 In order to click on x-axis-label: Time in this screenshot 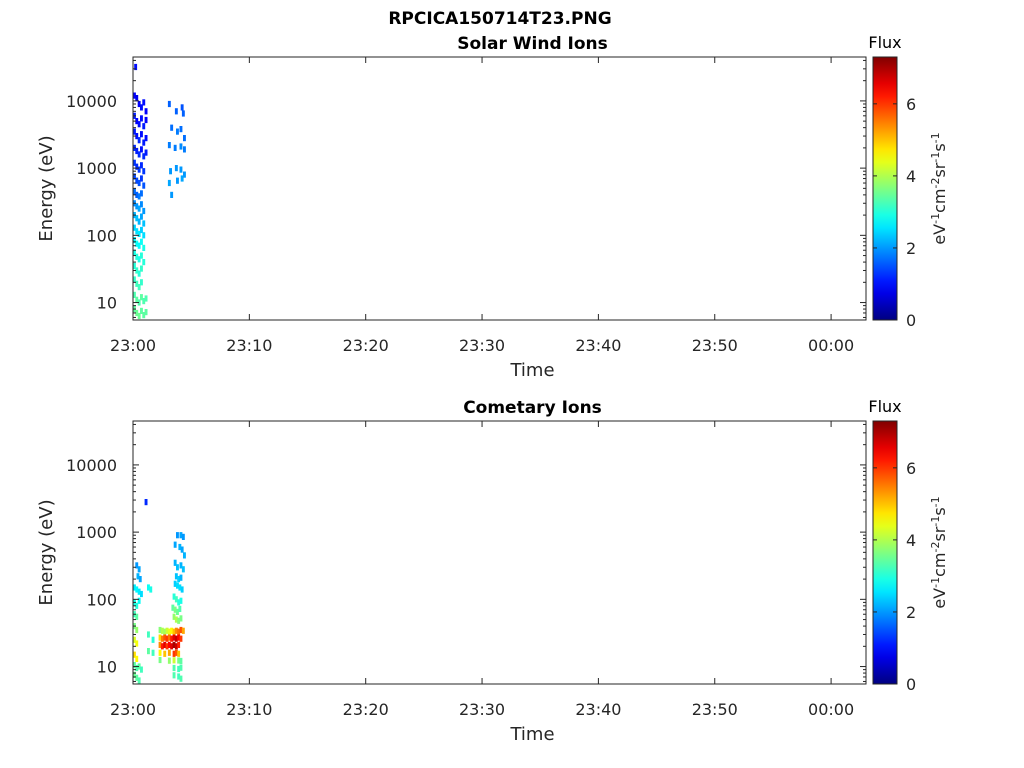, I will do `click(531, 370)`.